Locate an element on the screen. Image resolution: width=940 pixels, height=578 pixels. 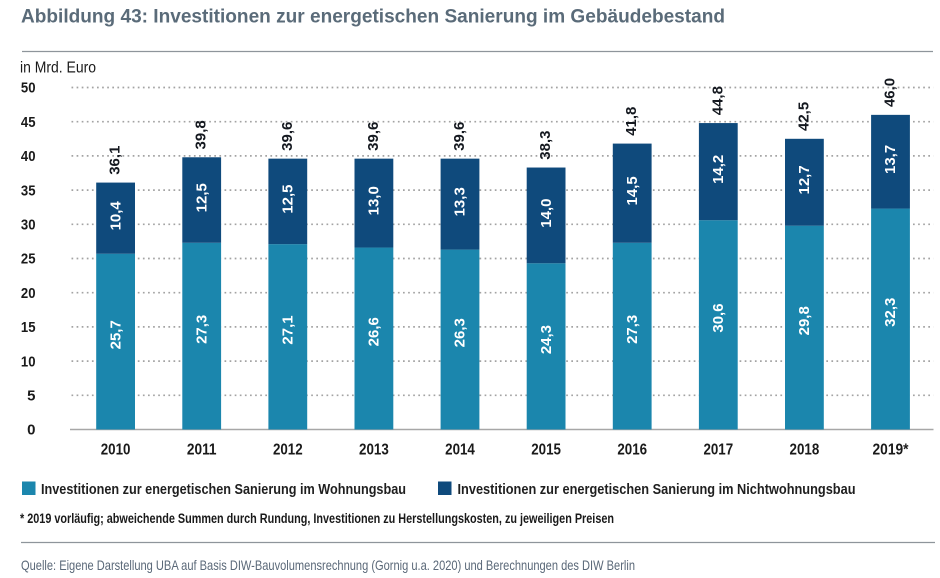
svg-text: 29,8 is located at coordinates (804, 320).